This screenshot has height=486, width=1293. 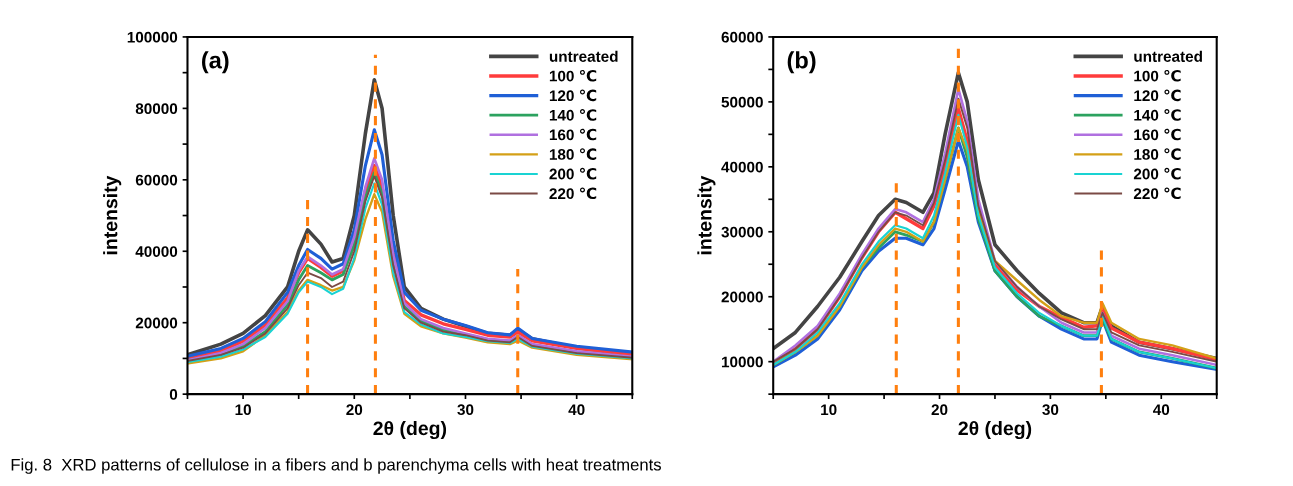 I want to click on y-tick-label: 100000, so click(x=152, y=37).